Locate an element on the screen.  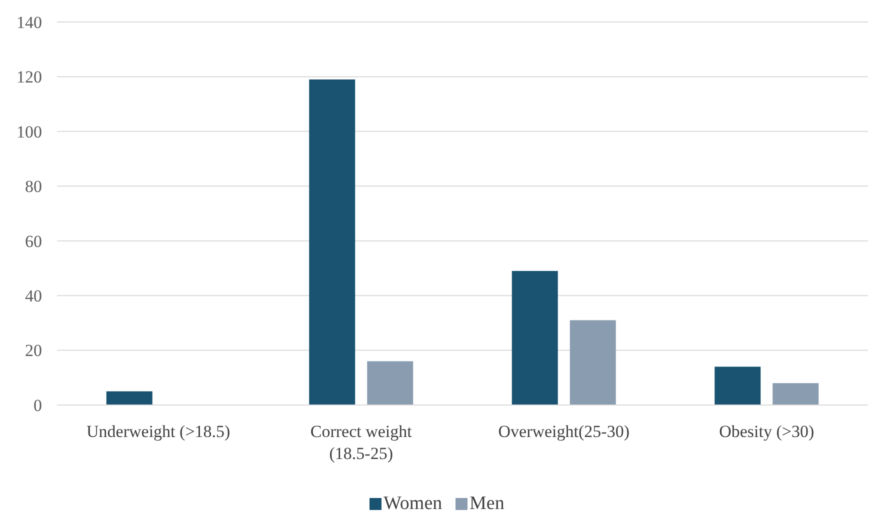
y-tick-label: 0 is located at coordinates (38, 405).